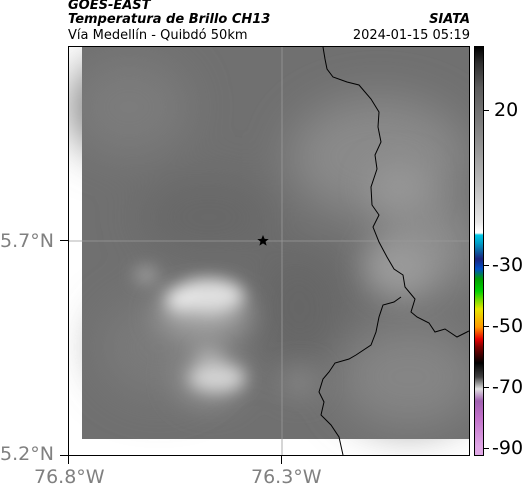 The width and height of the screenshot is (526, 491). I want to click on product-title: Temperatura de Brillo CH13, so click(169, 19).